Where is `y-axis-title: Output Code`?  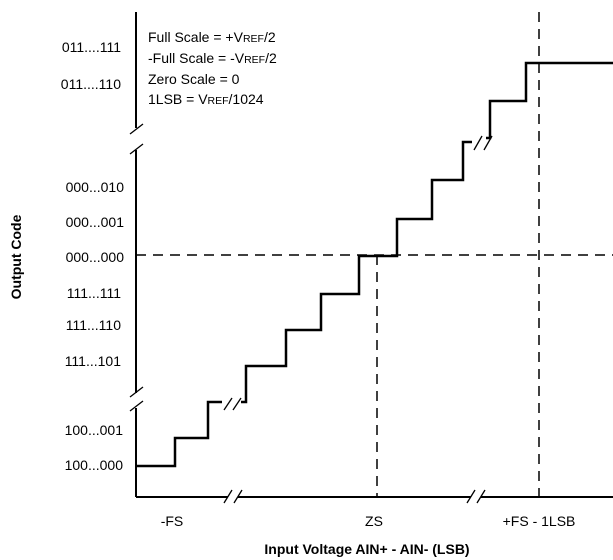 y-axis-title: Output Code is located at coordinates (16, 256).